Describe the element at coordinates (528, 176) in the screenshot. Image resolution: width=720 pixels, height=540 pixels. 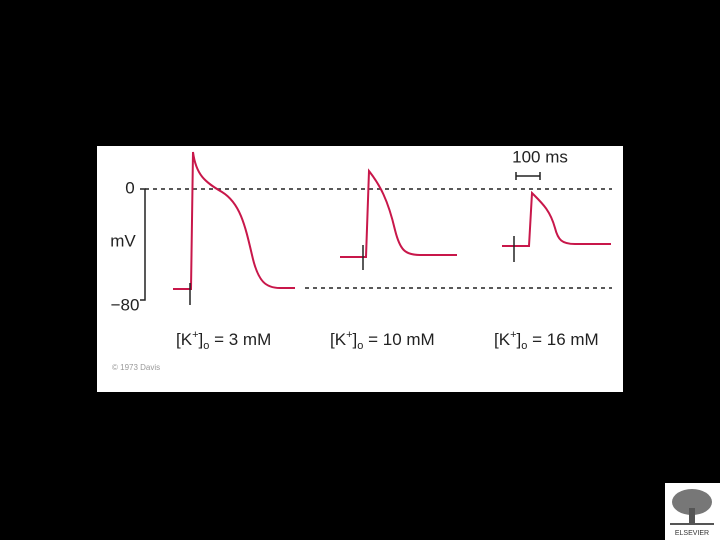
I see `scale-bar` at that location.